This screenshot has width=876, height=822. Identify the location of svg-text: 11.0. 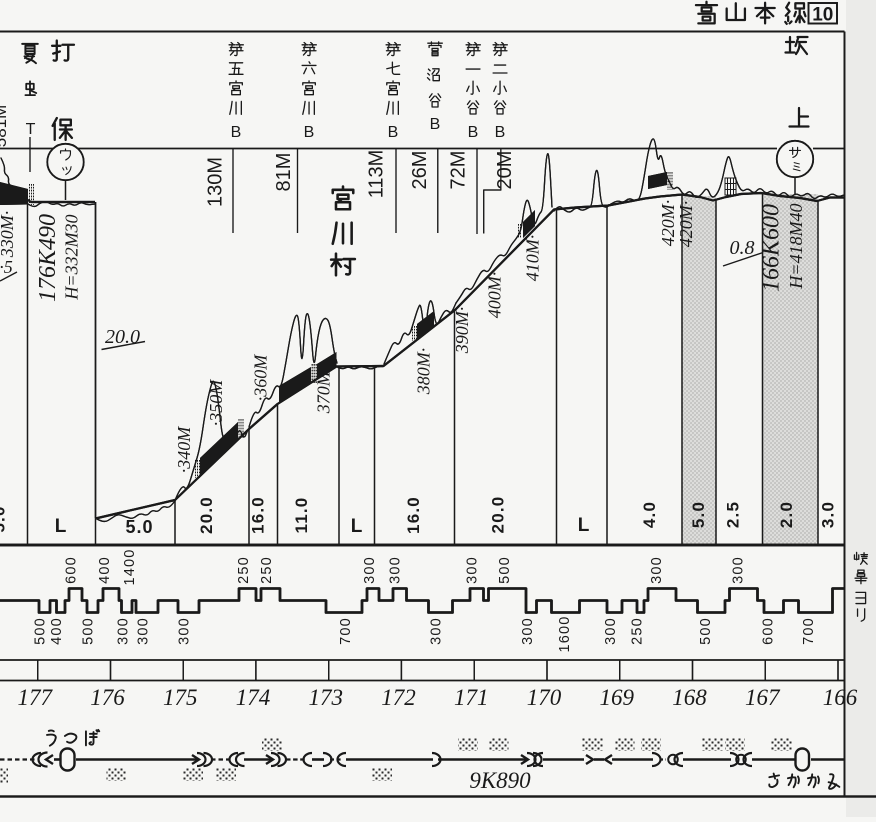
(301, 515).